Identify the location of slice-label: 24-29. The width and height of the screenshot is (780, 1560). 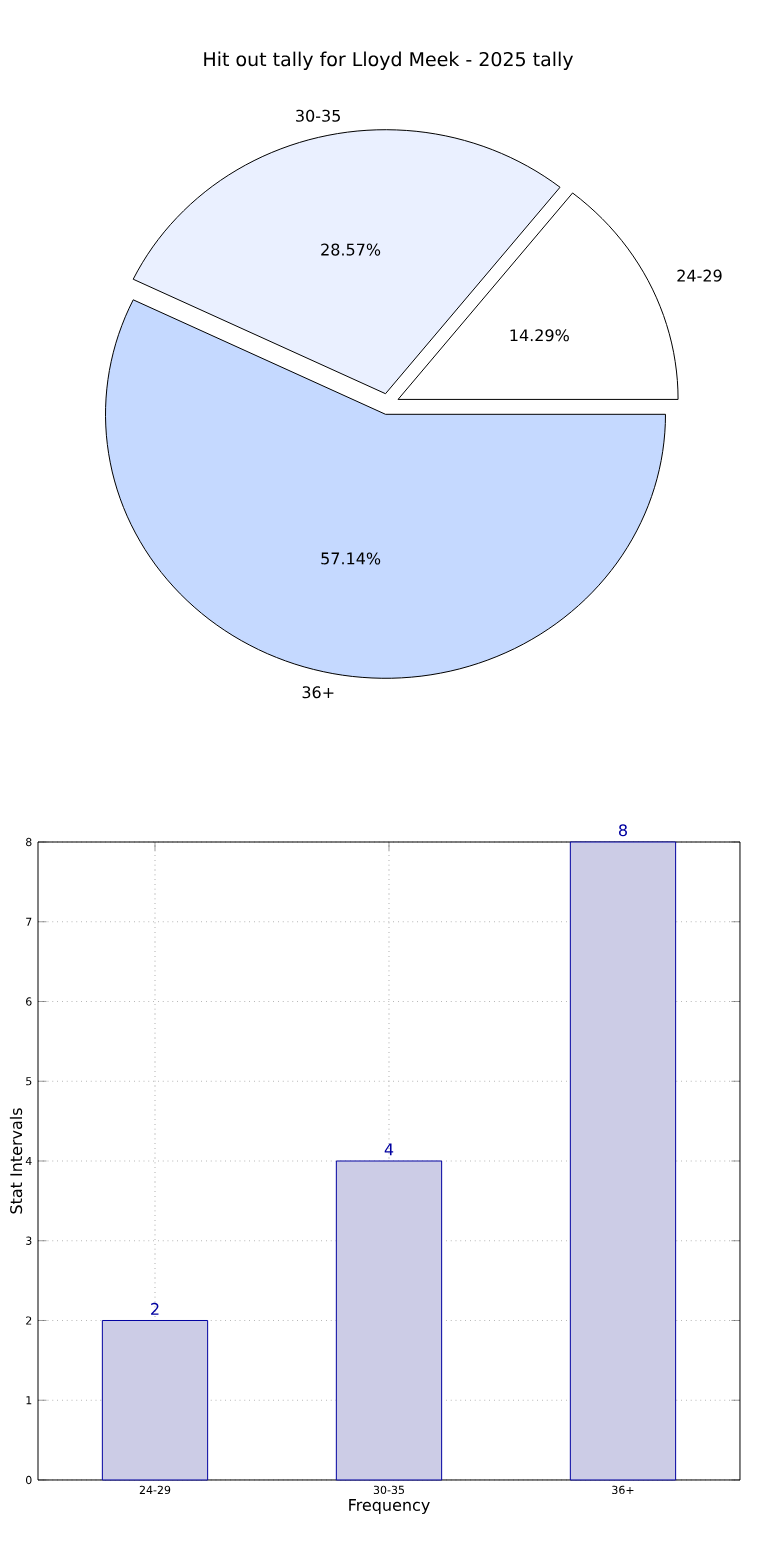
(699, 275).